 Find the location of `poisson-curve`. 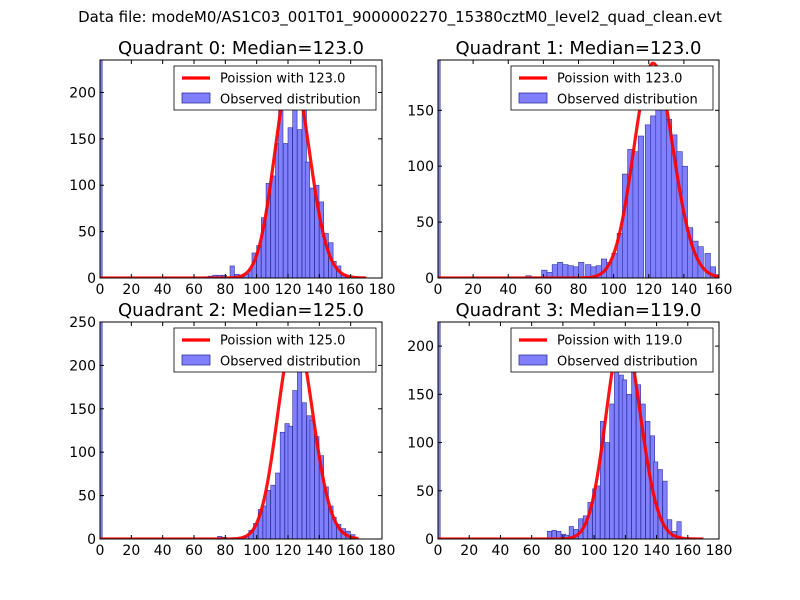

poisson-curve is located at coordinates (571, 435).